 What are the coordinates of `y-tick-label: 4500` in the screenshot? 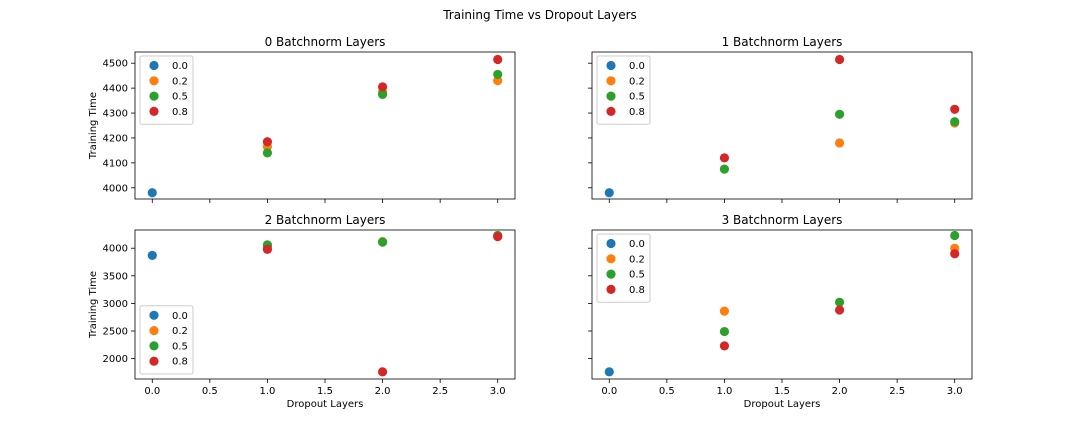 It's located at (115, 64).